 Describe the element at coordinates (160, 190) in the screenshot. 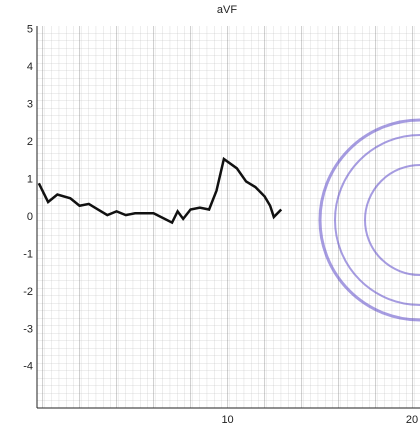

I see `line` at that location.